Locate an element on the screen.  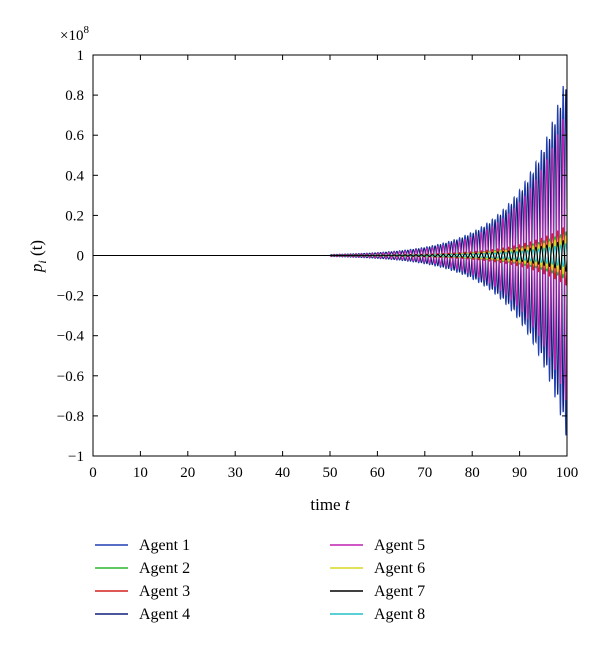
x-tick-label: 90 is located at coordinates (519, 473).